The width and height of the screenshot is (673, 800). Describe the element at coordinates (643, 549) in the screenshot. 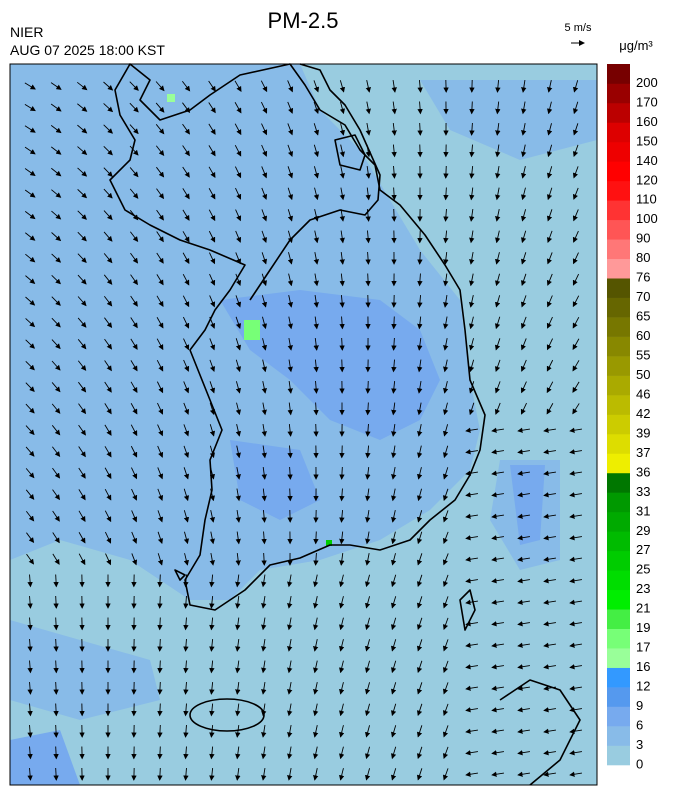

I see `colorbar-label: 27` at that location.